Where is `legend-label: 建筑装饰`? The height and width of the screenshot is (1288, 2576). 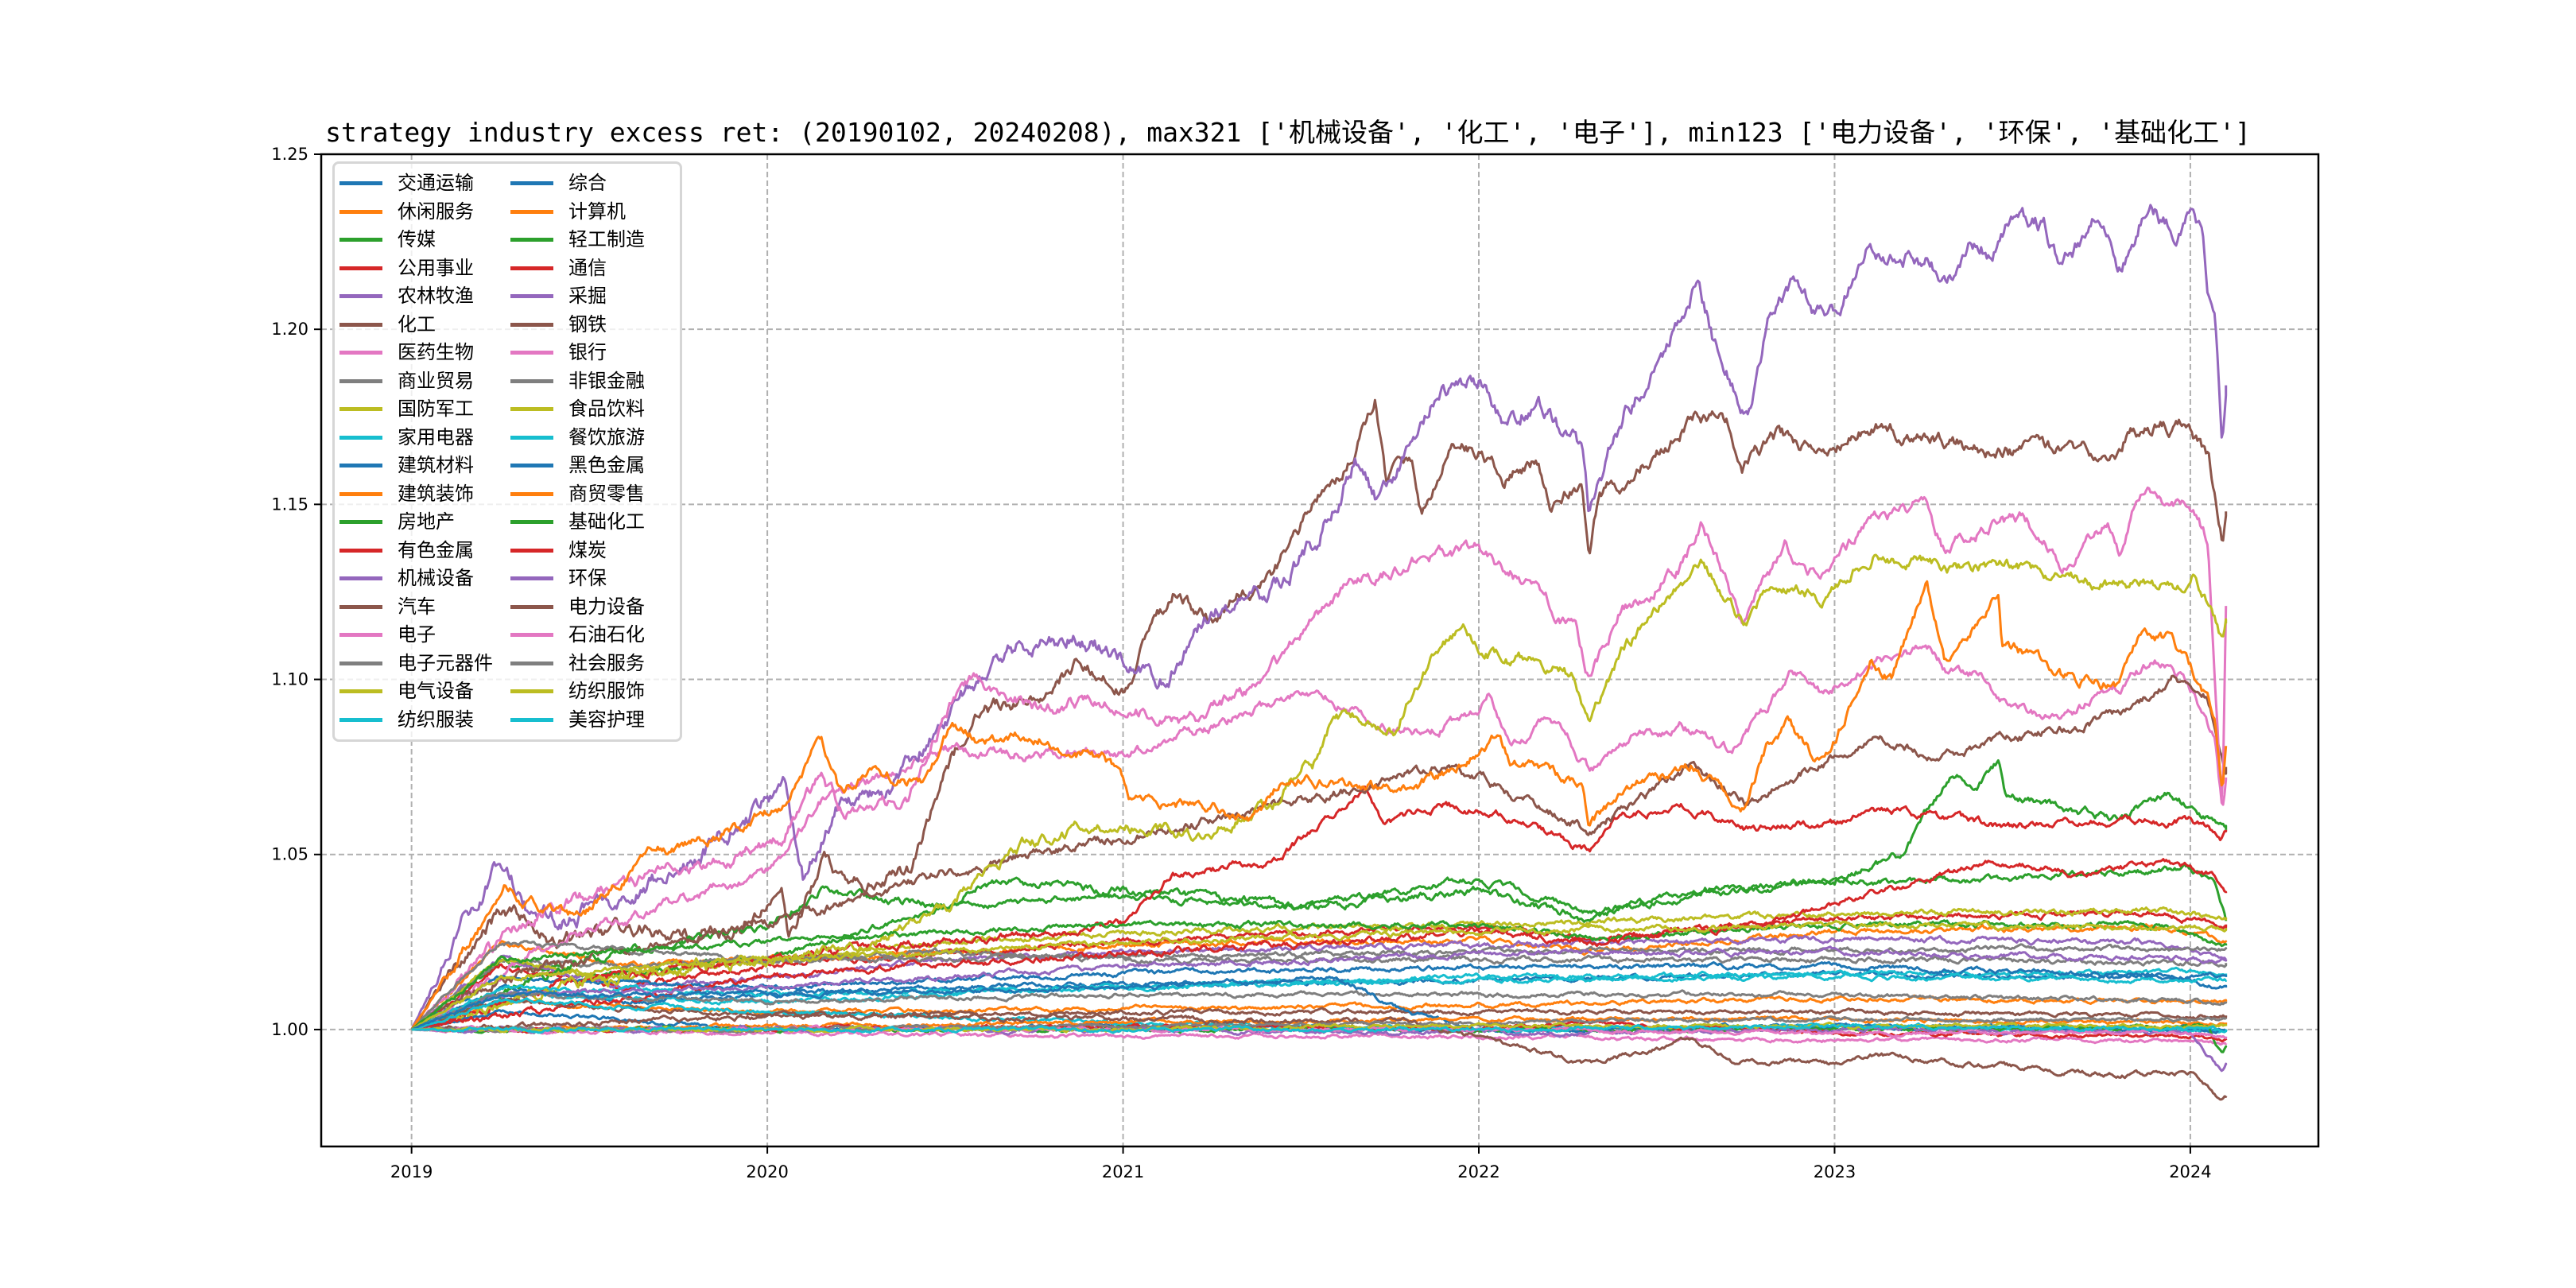 legend-label: 建筑装饰 is located at coordinates (436, 494).